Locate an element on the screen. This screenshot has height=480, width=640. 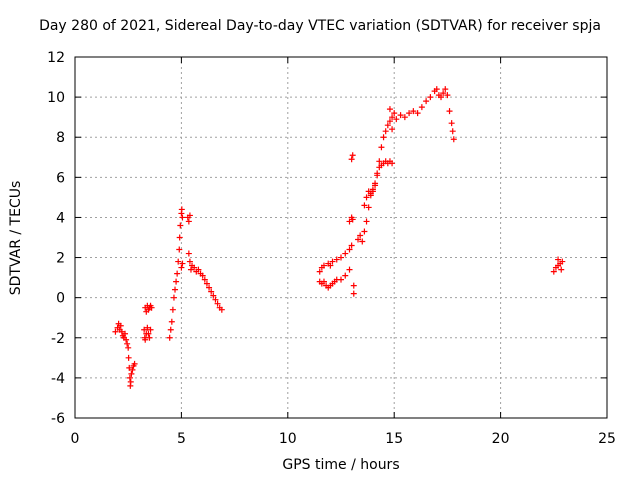
y-tick-label: -4 is located at coordinates (58, 379).